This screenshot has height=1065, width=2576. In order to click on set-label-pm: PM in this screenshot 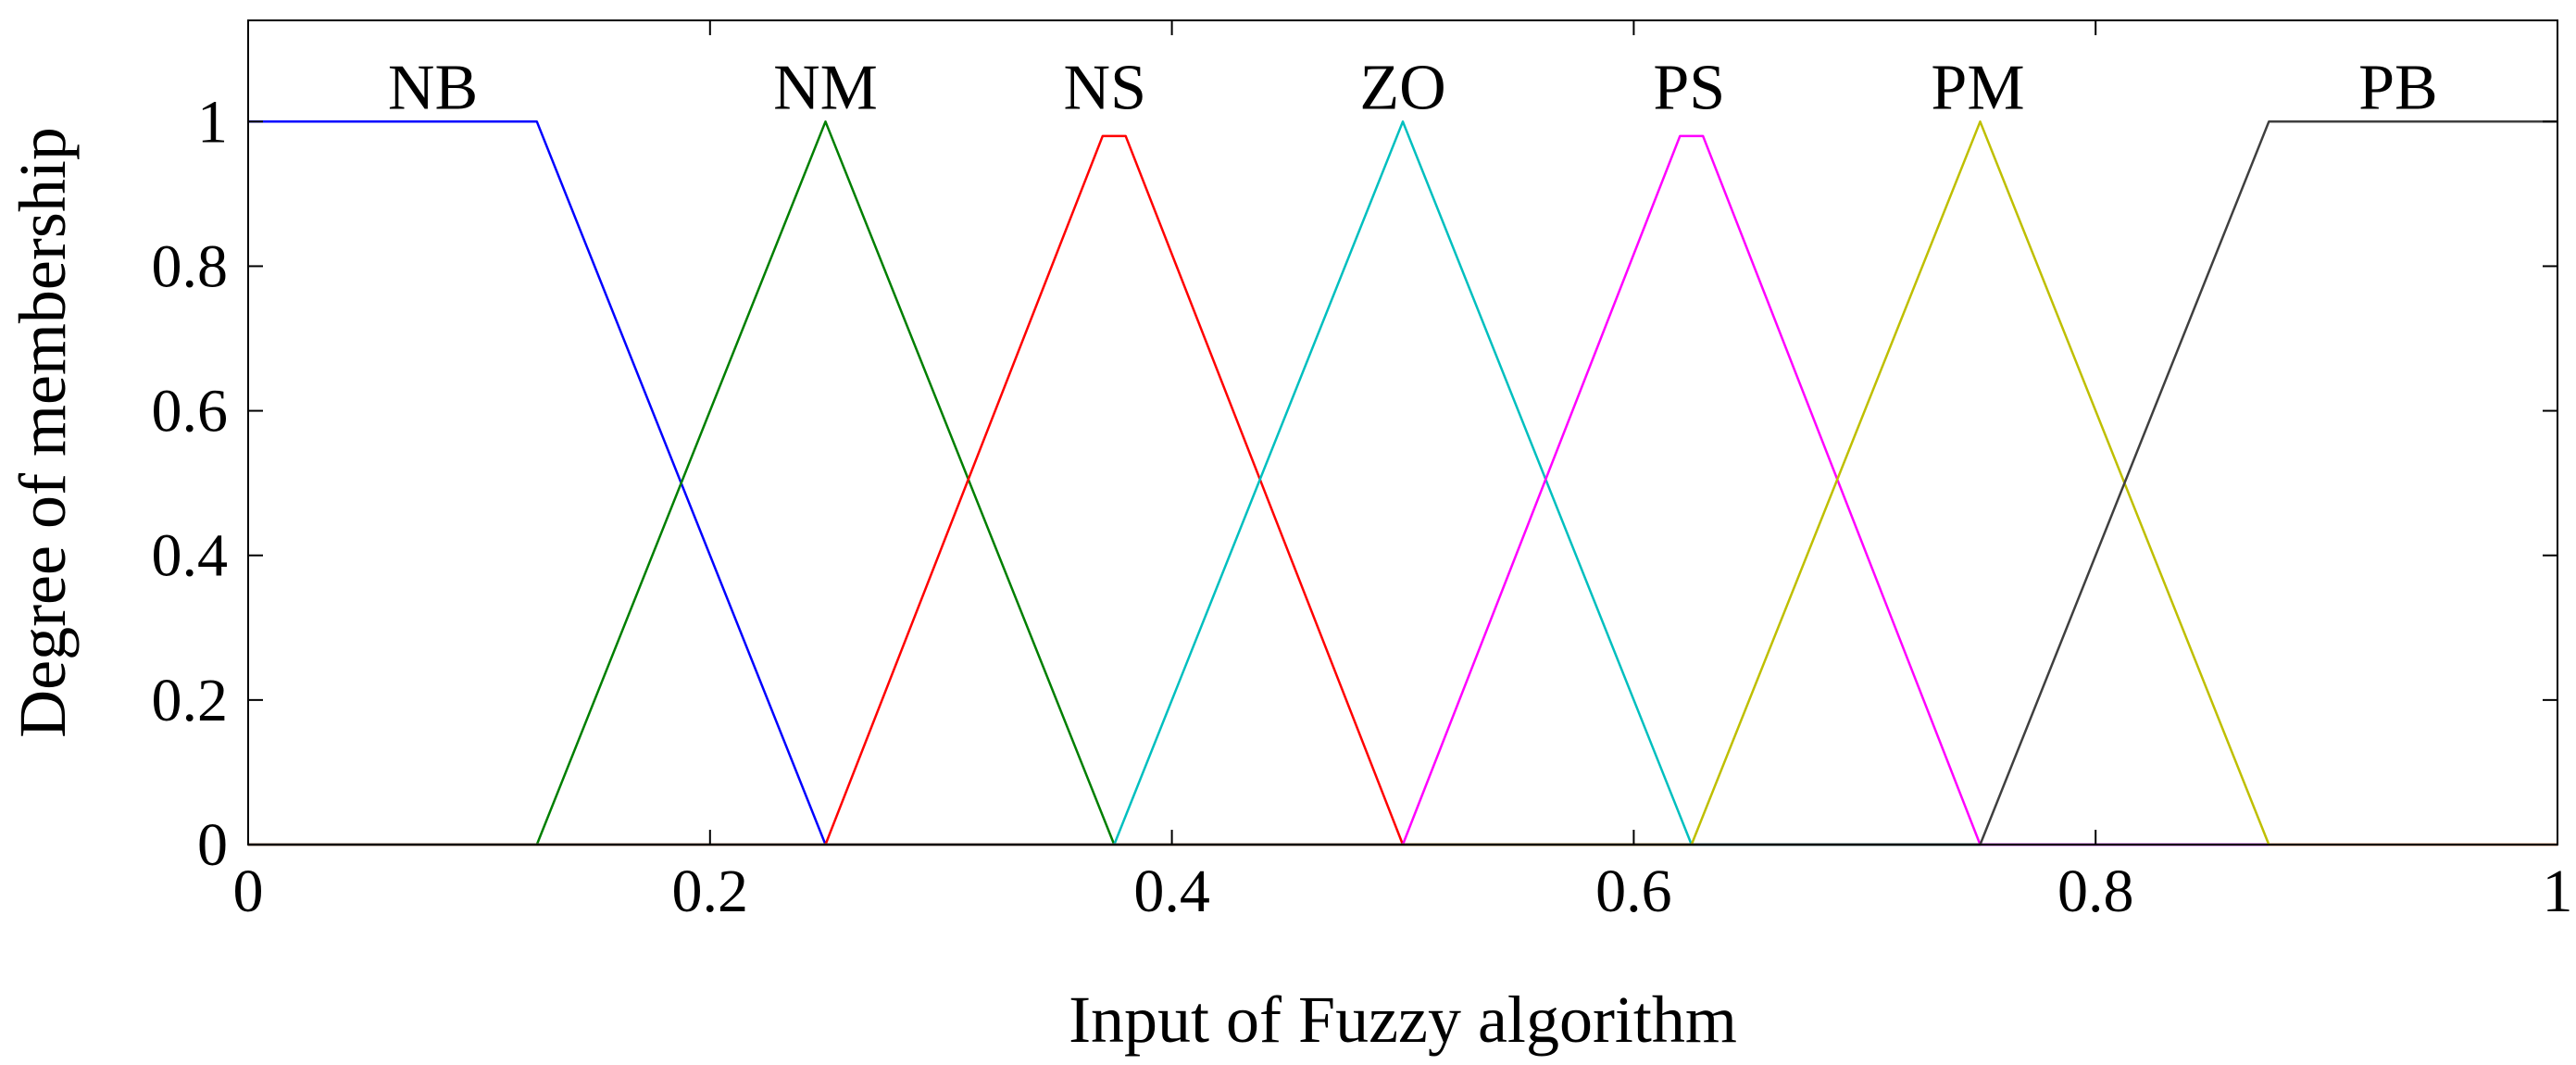, I will do `click(1978, 87)`.